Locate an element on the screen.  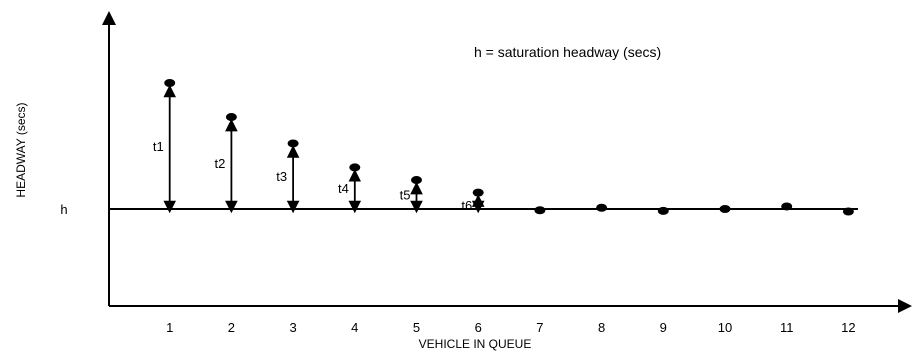
x-tick-label: 1 is located at coordinates (169, 327).